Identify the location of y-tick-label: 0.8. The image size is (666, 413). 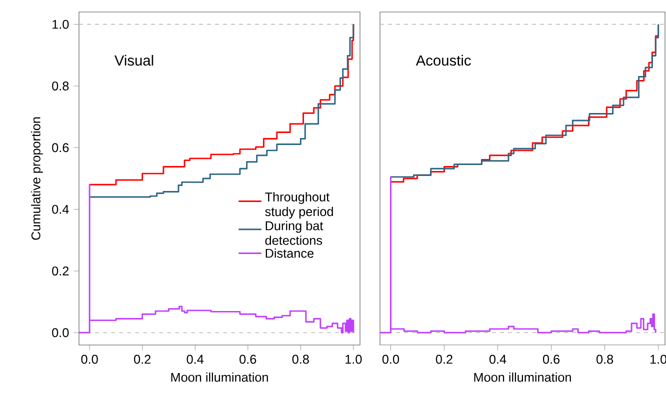
(60, 86).